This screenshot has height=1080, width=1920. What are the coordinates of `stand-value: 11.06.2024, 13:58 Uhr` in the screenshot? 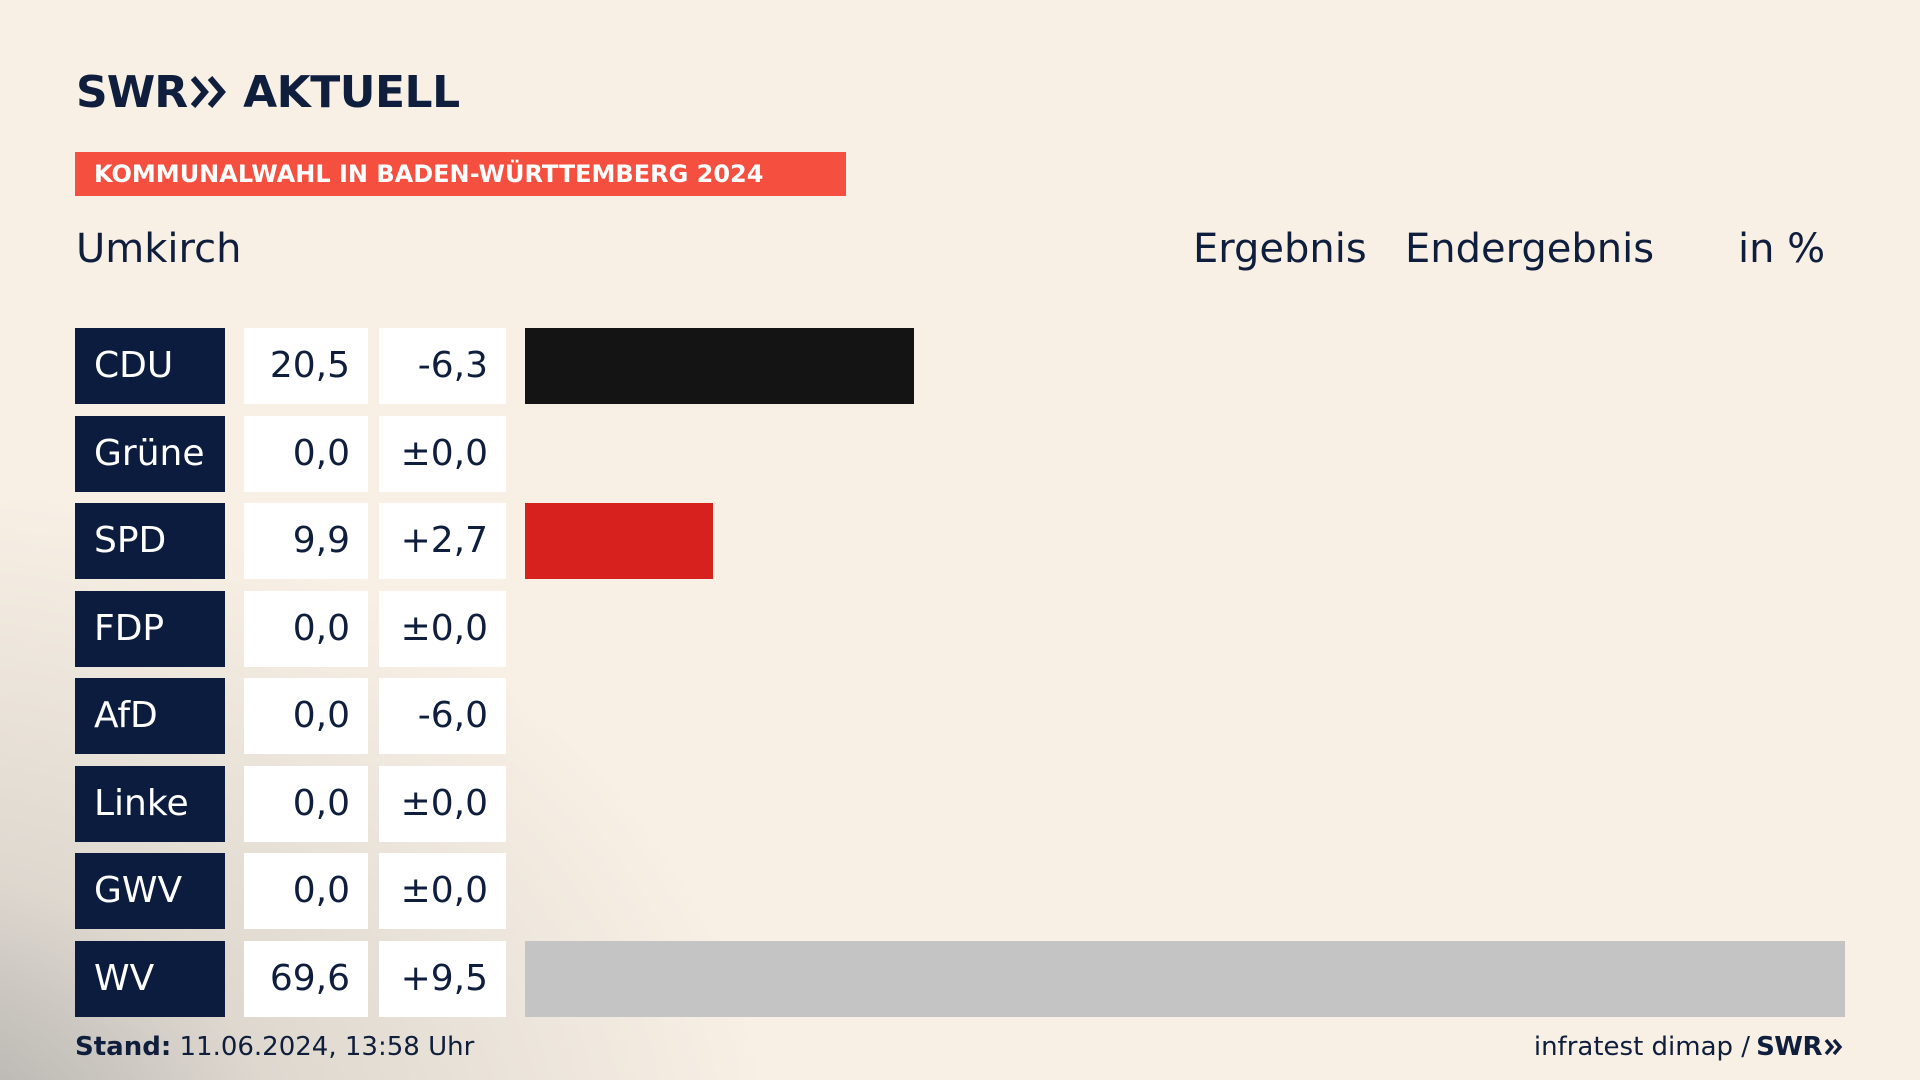 It's located at (327, 1047).